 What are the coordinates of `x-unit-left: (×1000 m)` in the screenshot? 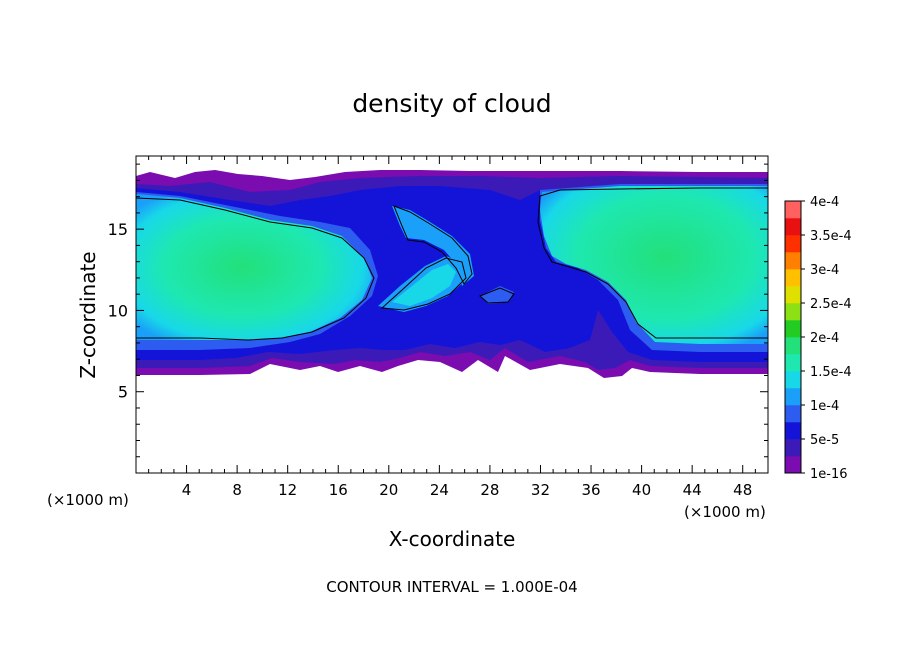 It's located at (88, 500).